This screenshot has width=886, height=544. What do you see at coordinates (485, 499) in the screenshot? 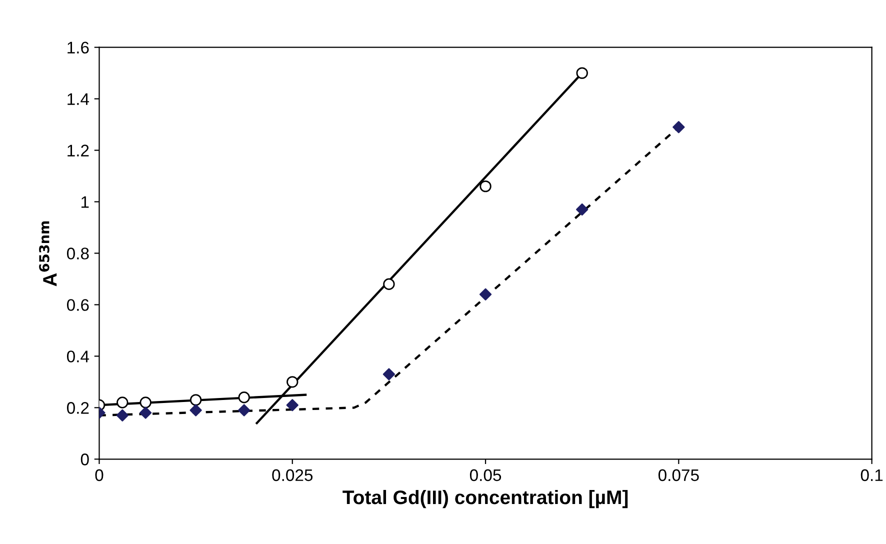
I see `x-axis-title: Total Gd(III) concentration [µM]` at bounding box center [485, 499].